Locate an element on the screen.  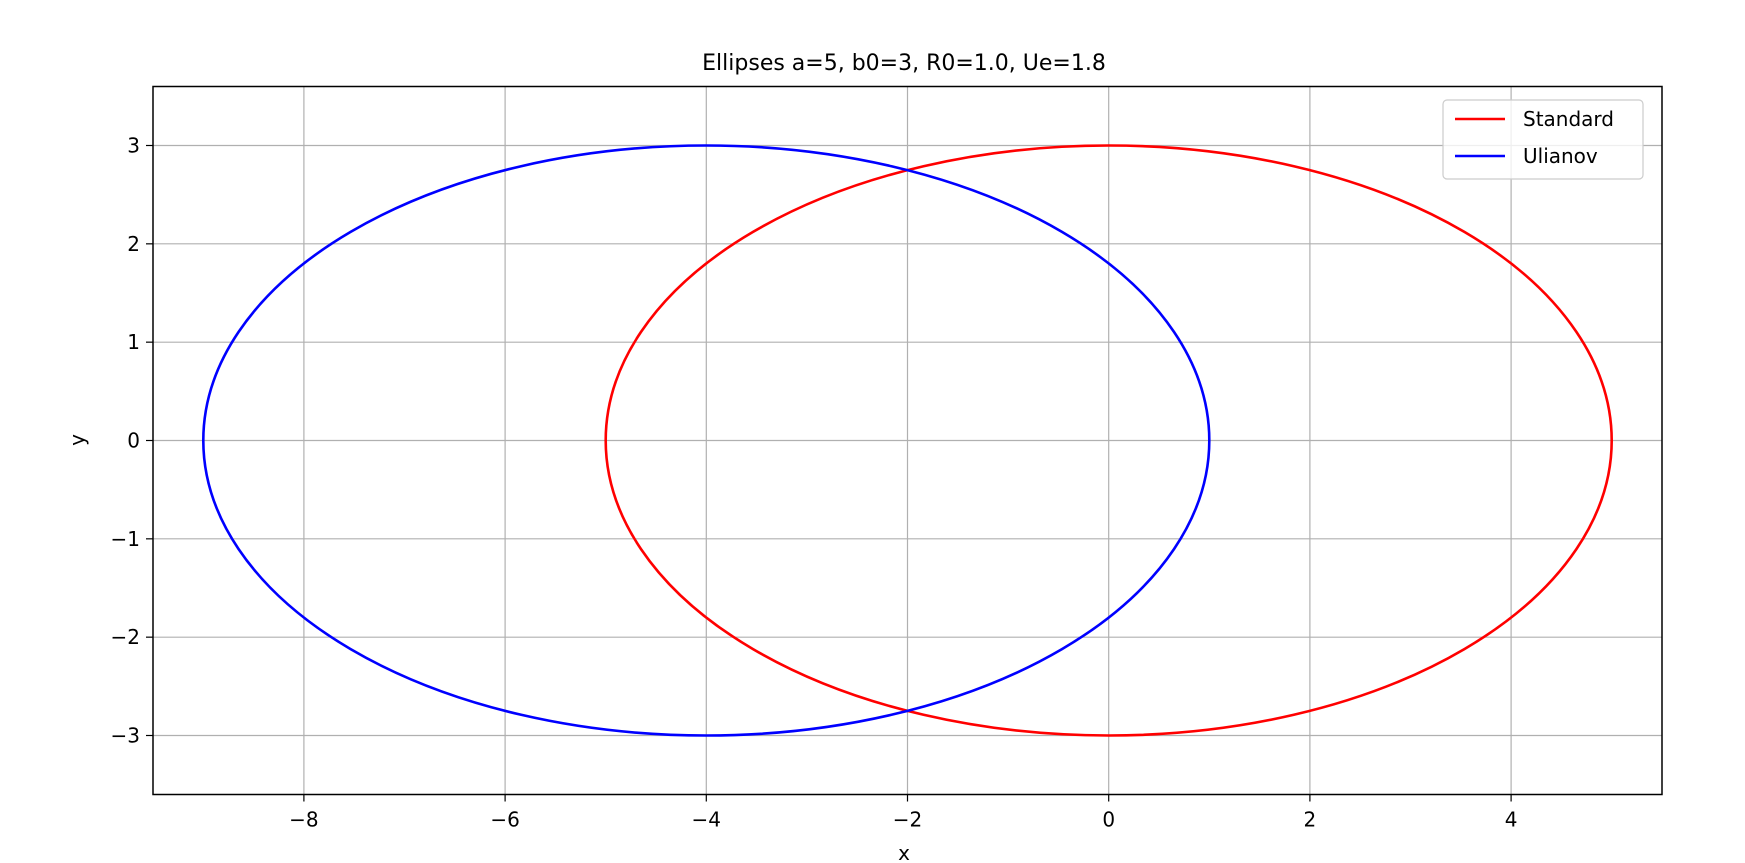
y-axis: −3 −2 −1 0 1 2 3 is located at coordinates (132, 441).